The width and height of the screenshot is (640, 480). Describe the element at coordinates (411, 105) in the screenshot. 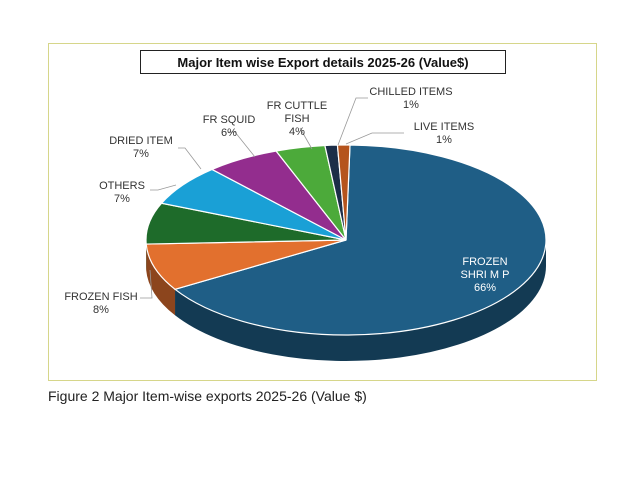

I see `label-chilled-items-value: 1%` at that location.